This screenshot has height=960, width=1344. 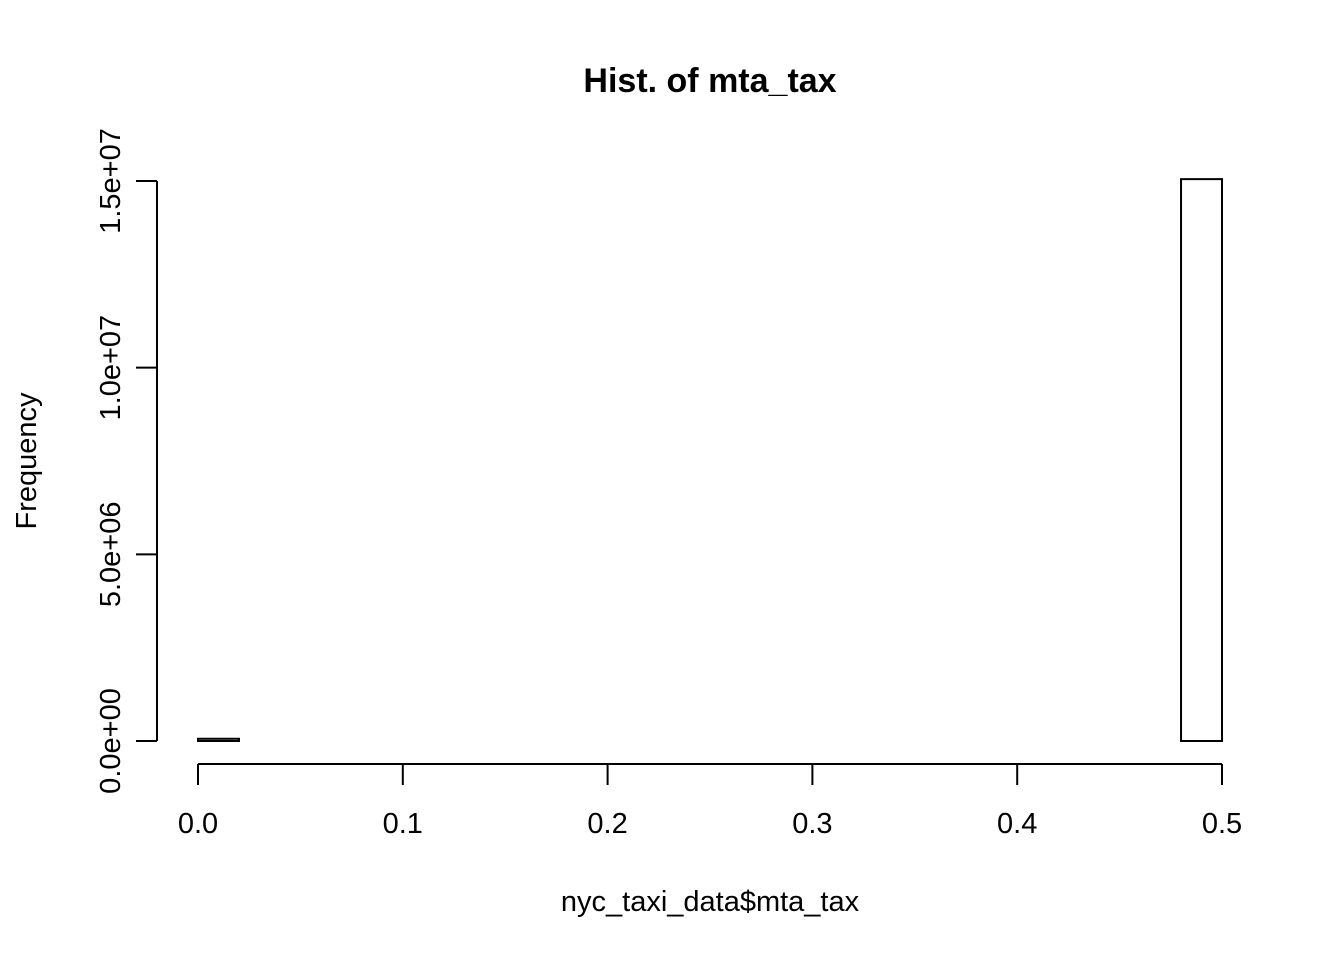 What do you see at coordinates (403, 824) in the screenshot?
I see `x-tick-label: 0.1` at bounding box center [403, 824].